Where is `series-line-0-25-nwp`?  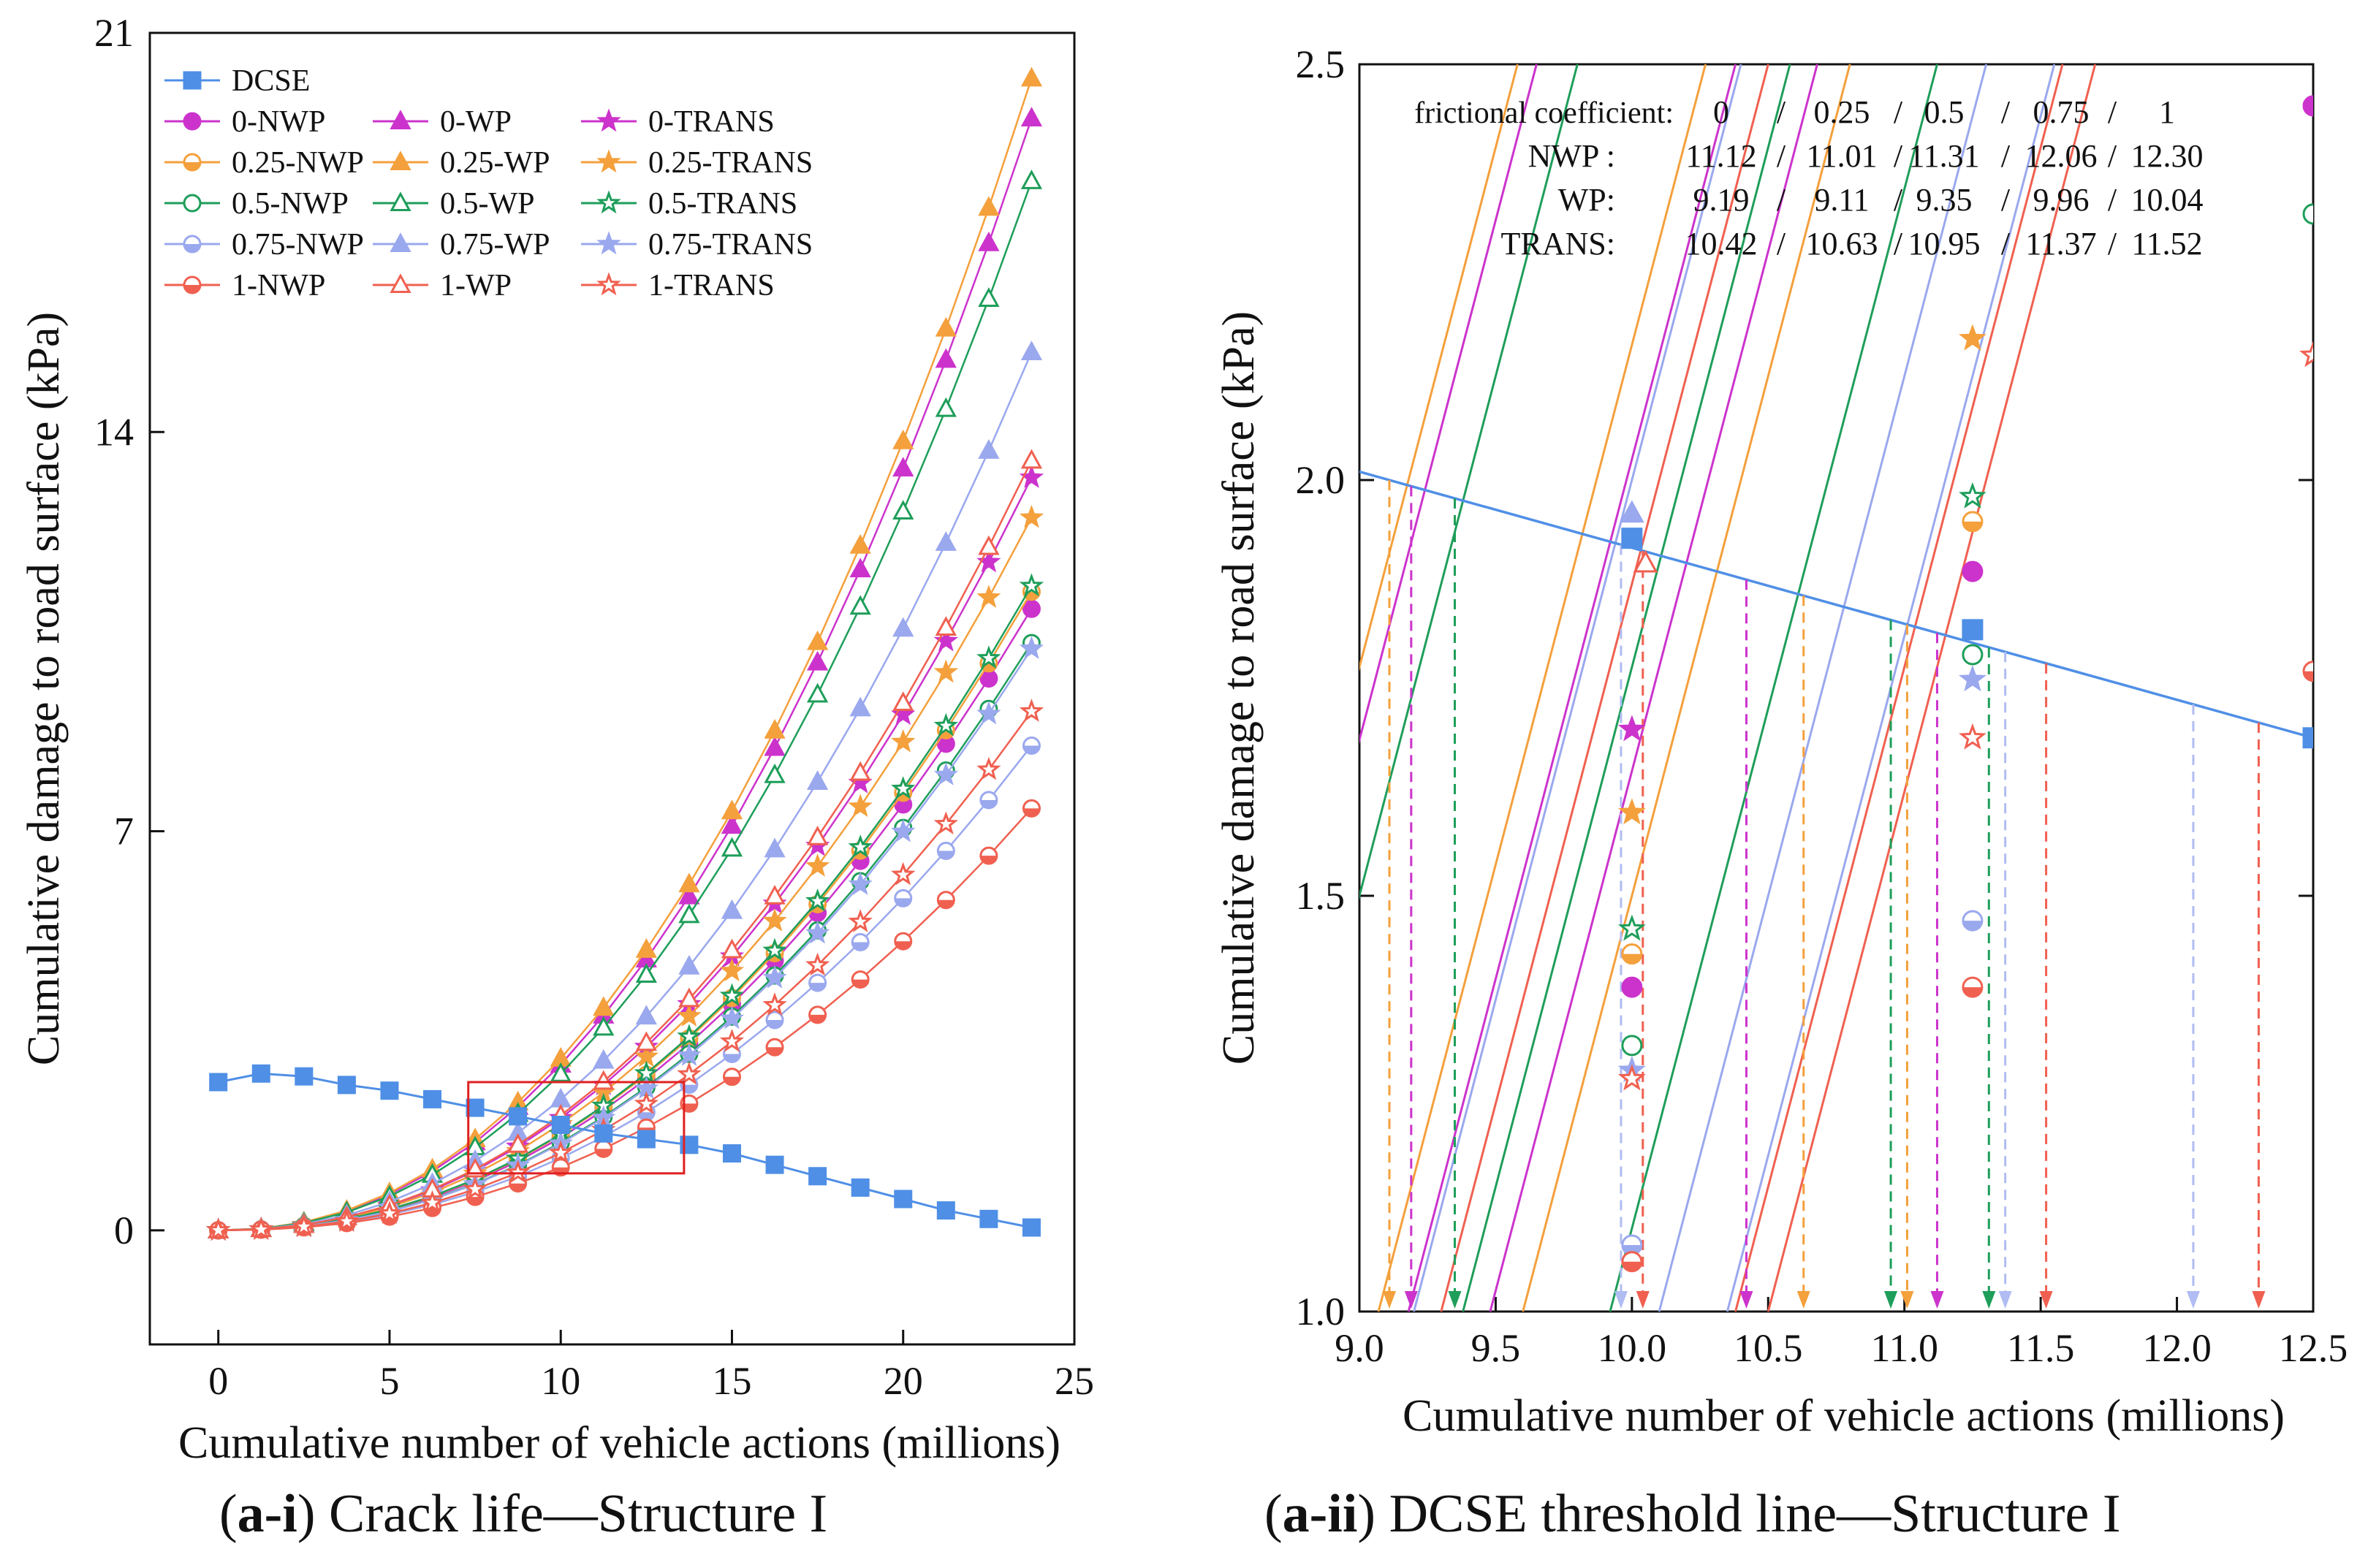
series-line-0-25-nwp is located at coordinates (1542, 688).